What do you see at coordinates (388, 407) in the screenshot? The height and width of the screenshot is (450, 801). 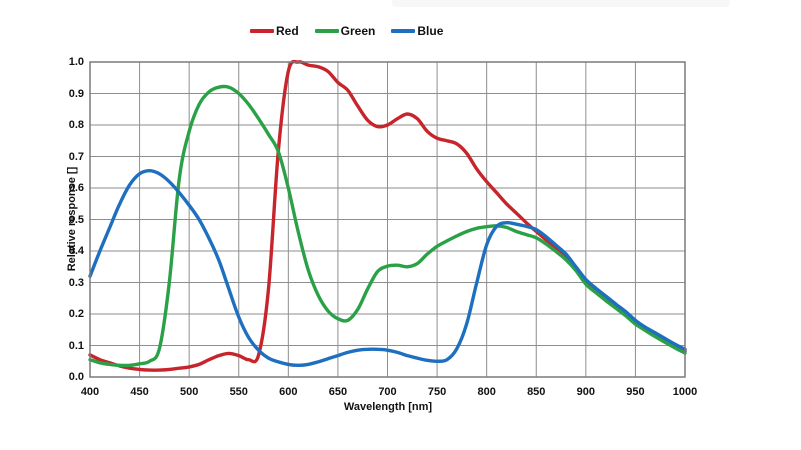 I see `x-axis-title: Wavelength [nm]` at bounding box center [388, 407].